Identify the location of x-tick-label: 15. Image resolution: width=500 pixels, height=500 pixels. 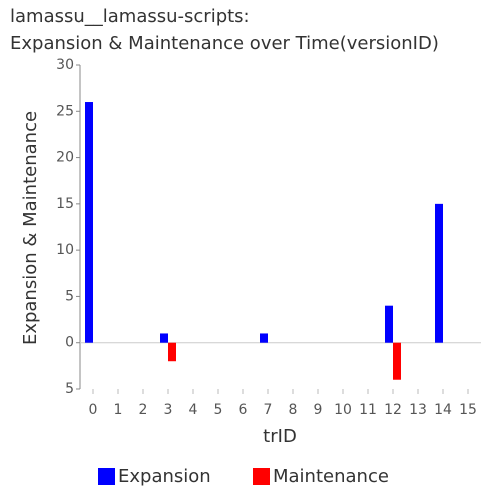
(468, 410).